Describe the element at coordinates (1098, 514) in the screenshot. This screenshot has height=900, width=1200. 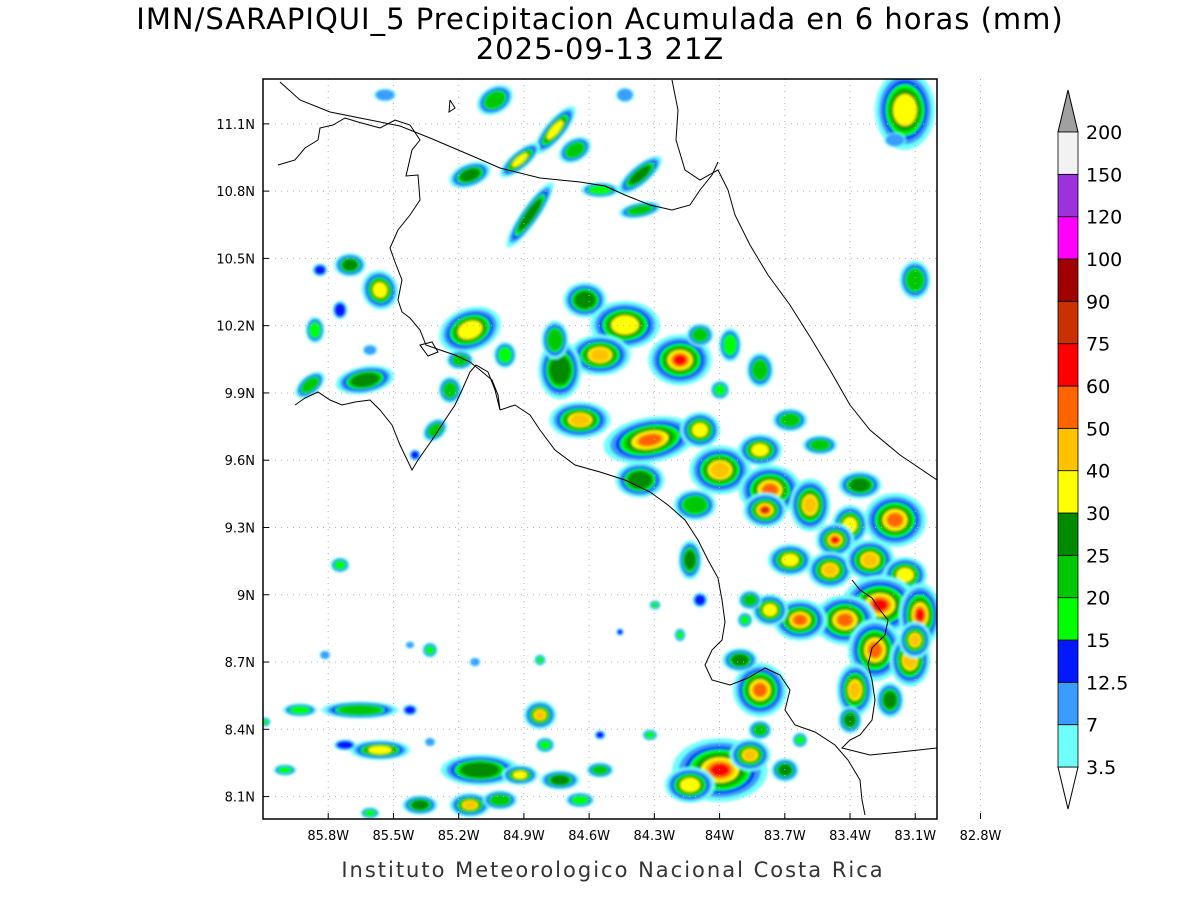
I see `colorbar-label: 30` at that location.